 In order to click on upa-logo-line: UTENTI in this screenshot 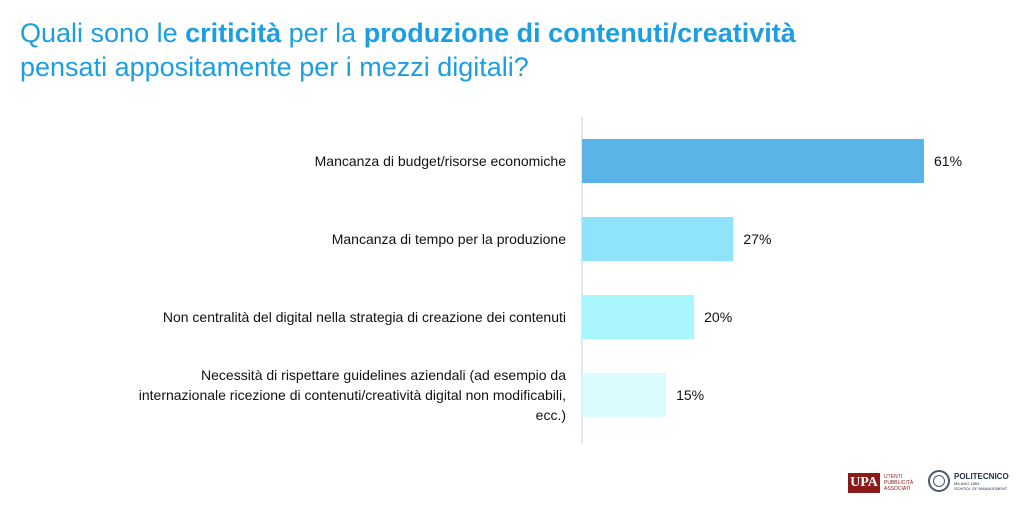, I will do `click(893, 477)`.